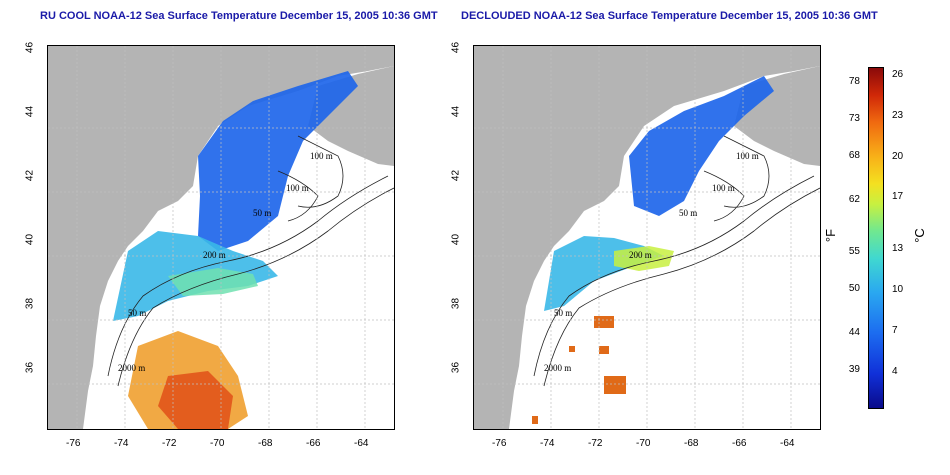 The height and width of the screenshot is (475, 950). Describe the element at coordinates (854, 199) in the screenshot. I see `fahrenheit-tick: 62` at that location.